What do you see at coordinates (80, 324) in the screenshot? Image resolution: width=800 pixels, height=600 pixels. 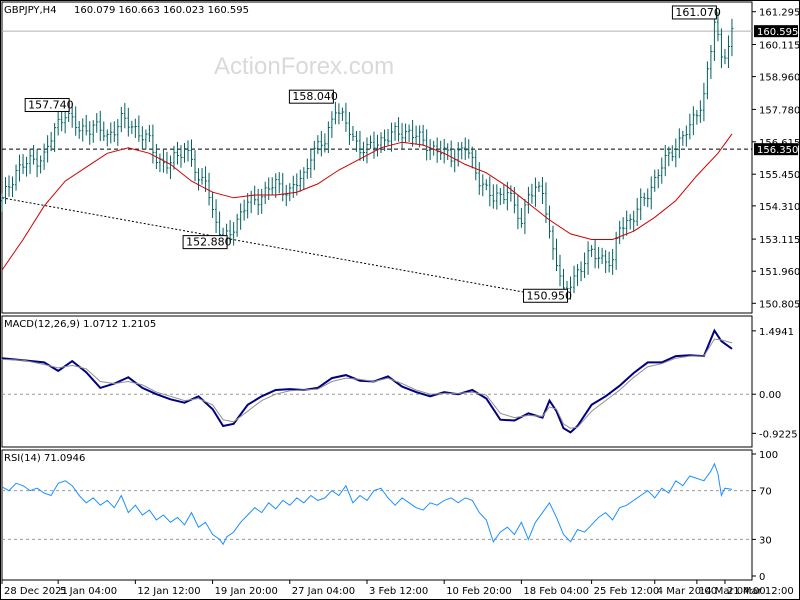 I see `macd-title: MACD(12,26,9) 1.0712 1.2105` at bounding box center [80, 324].